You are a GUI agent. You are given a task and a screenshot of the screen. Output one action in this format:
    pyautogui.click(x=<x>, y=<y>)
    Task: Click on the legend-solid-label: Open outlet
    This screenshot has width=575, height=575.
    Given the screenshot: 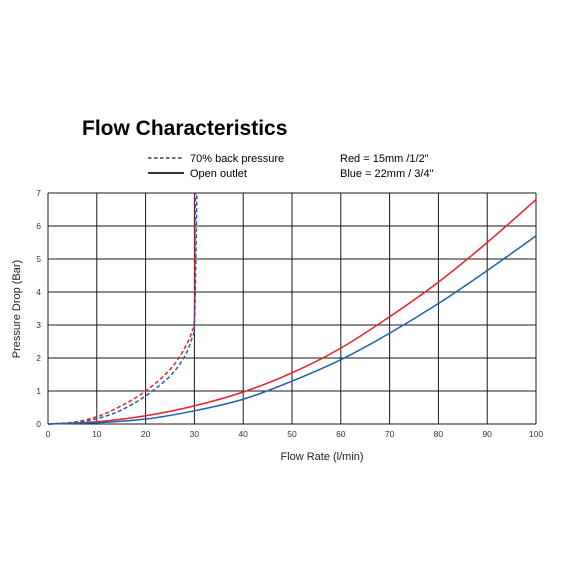 What is the action you would take?
    pyautogui.click(x=218, y=174)
    